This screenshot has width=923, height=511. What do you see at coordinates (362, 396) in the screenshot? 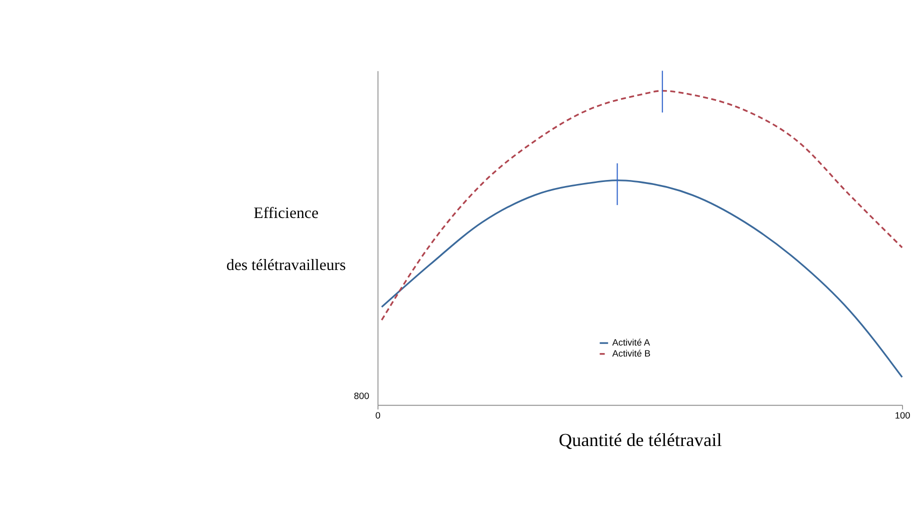
I see `text: 800` at bounding box center [362, 396].